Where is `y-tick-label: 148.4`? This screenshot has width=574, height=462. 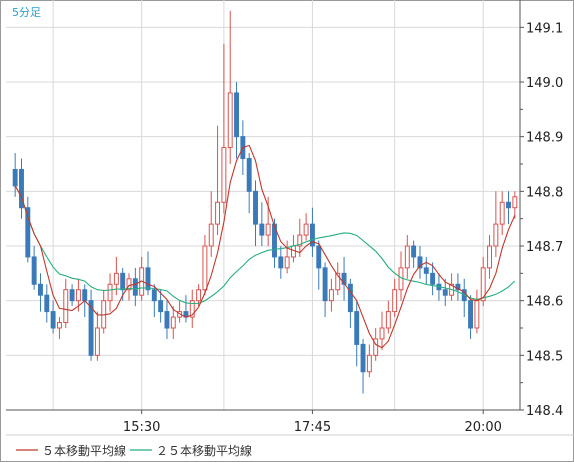 y-tick-label: 148.4 is located at coordinates (544, 411).